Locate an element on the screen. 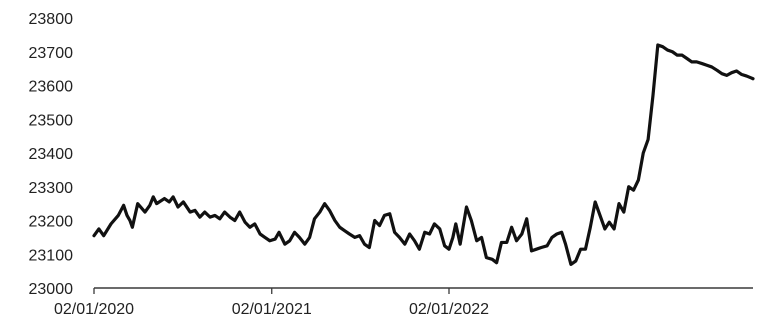  x-tick-label: 02/01/2020 is located at coordinates (94, 309).